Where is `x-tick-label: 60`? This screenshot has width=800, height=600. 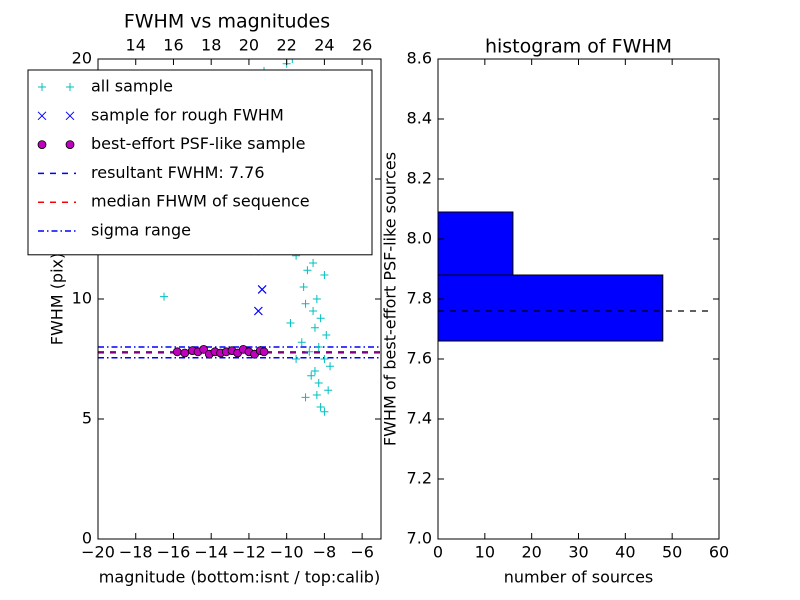
x-tick-label: 60 is located at coordinates (719, 552).